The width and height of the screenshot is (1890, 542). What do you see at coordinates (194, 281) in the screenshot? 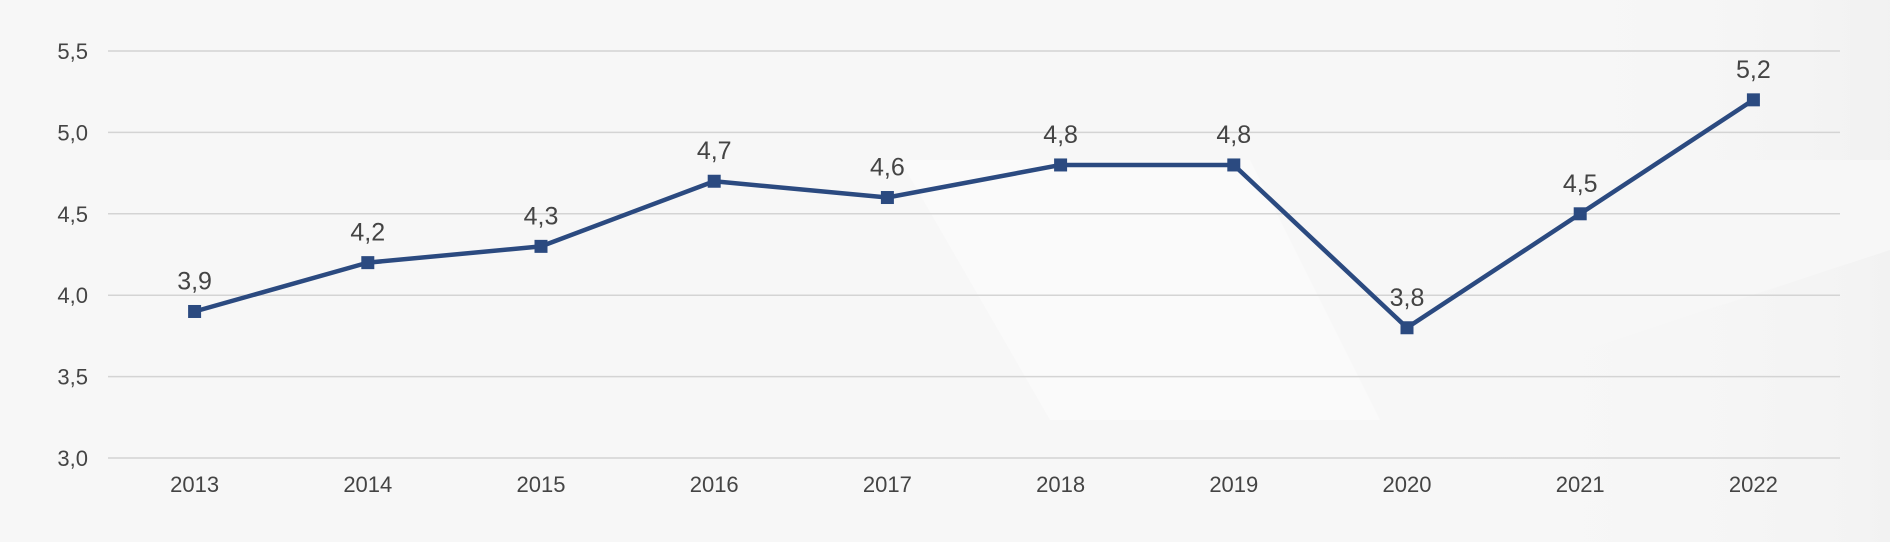
I see `data-label: 3,9` at bounding box center [194, 281].